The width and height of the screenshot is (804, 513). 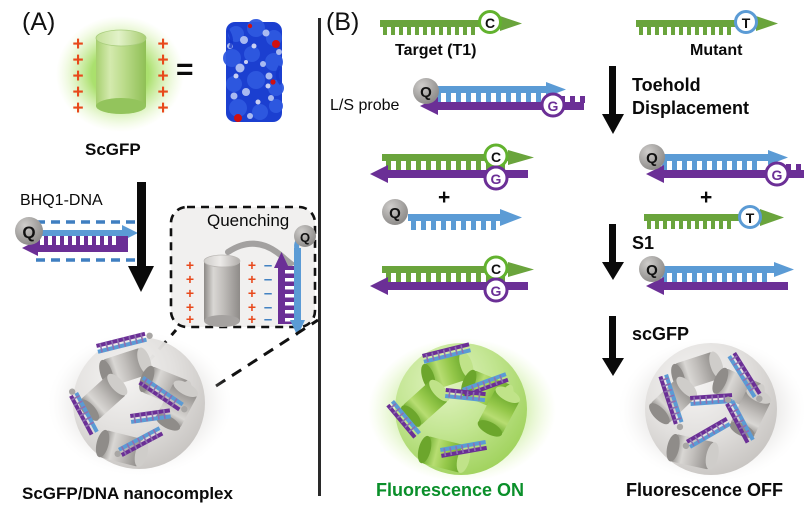 I want to click on mutant-label: Mutant, so click(x=716, y=50).